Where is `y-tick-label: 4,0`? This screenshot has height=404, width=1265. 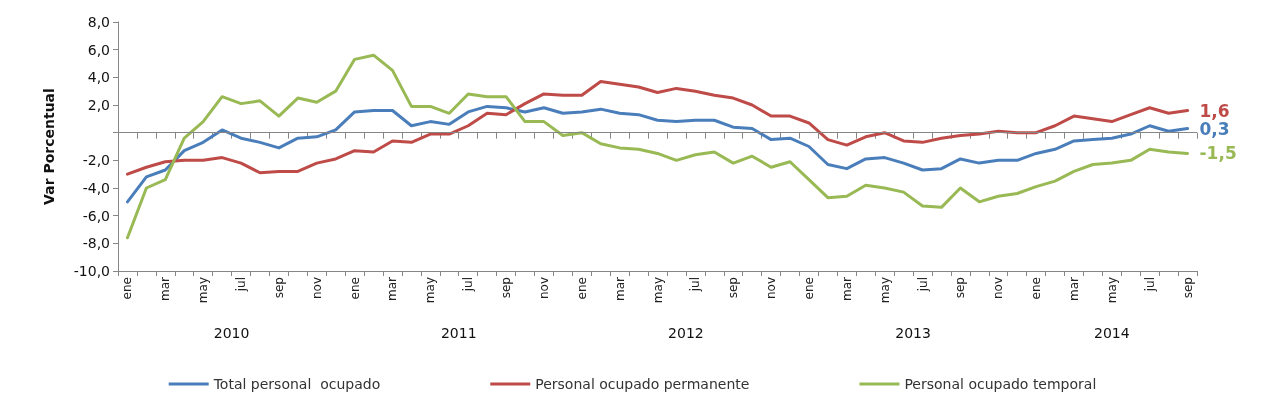 y-tick-label: 4,0 is located at coordinates (98, 77).